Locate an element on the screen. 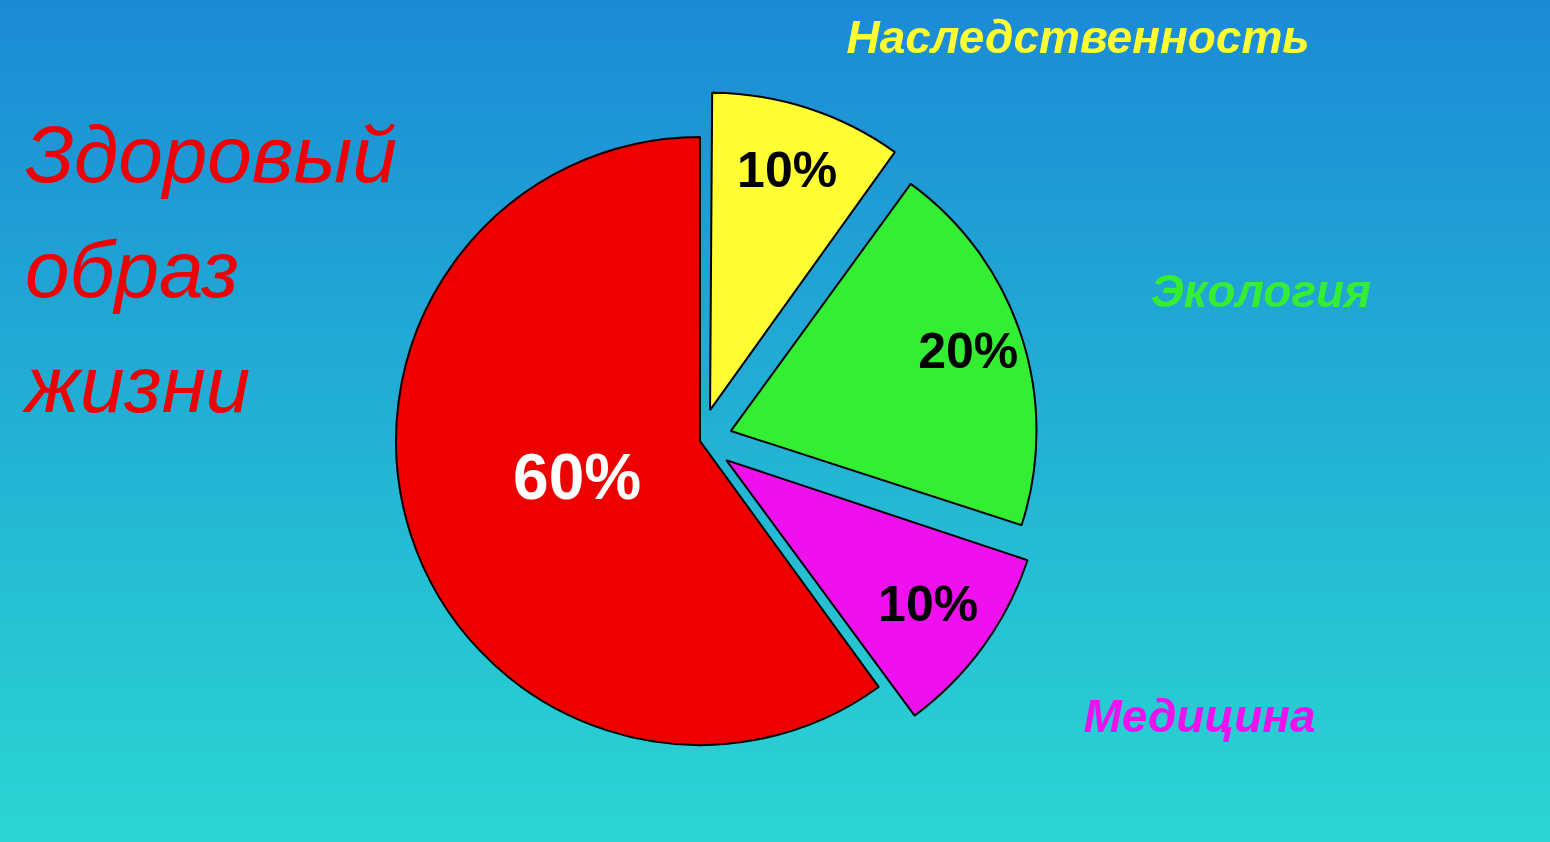 Image resolution: width=1550 pixels, height=842 pixels. data-label: 20% is located at coordinates (968, 350).